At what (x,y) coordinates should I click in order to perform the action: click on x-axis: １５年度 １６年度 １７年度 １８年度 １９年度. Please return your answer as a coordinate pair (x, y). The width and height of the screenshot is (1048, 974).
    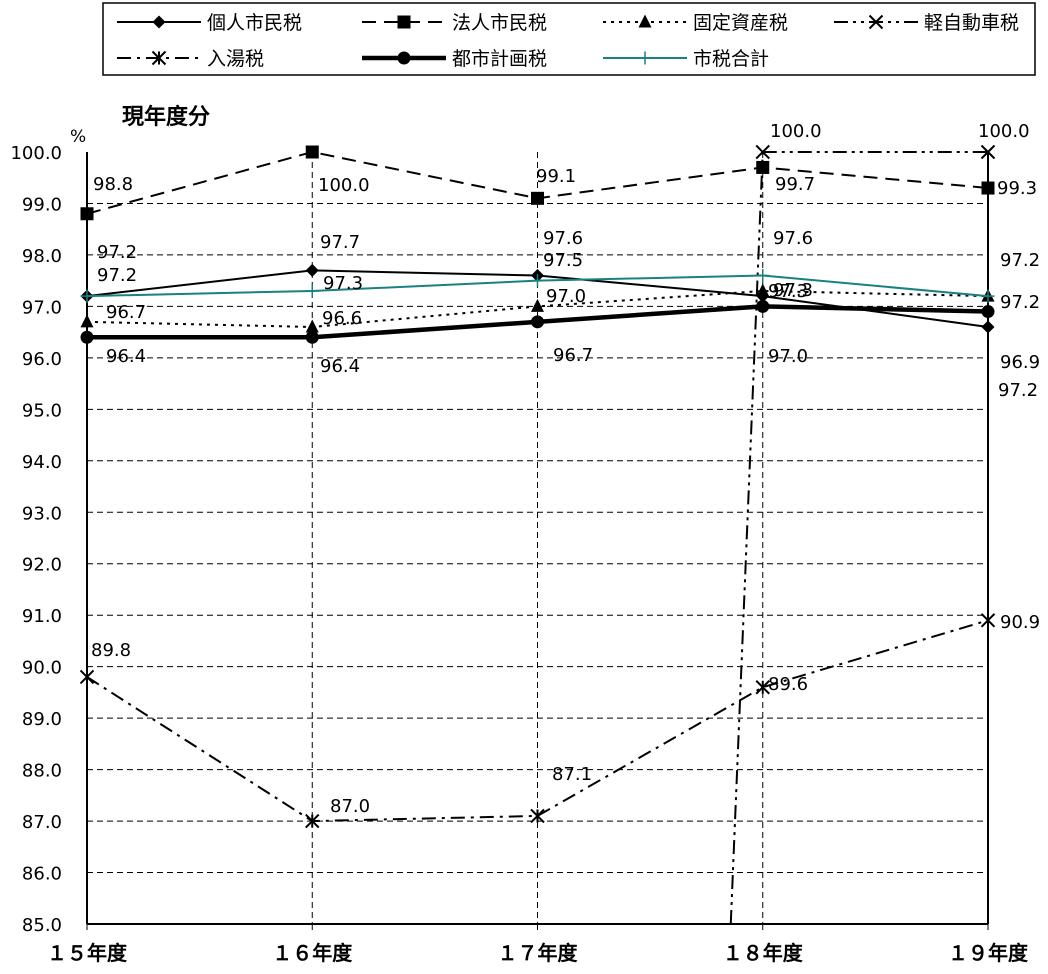
    Looking at the image, I should click on (538, 944).